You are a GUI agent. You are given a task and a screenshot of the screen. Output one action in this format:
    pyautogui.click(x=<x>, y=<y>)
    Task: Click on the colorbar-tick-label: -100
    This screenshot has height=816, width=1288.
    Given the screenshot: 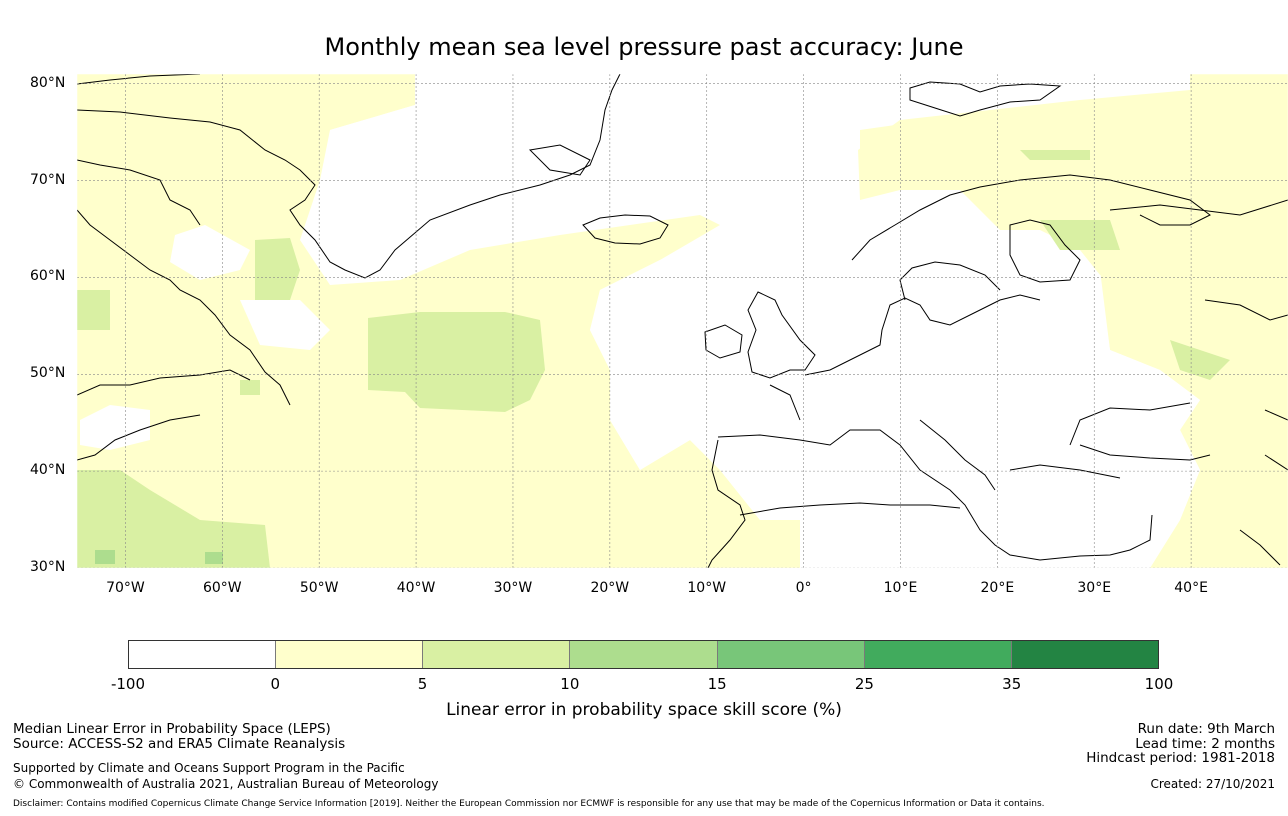 What is the action you would take?
    pyautogui.click(x=128, y=684)
    